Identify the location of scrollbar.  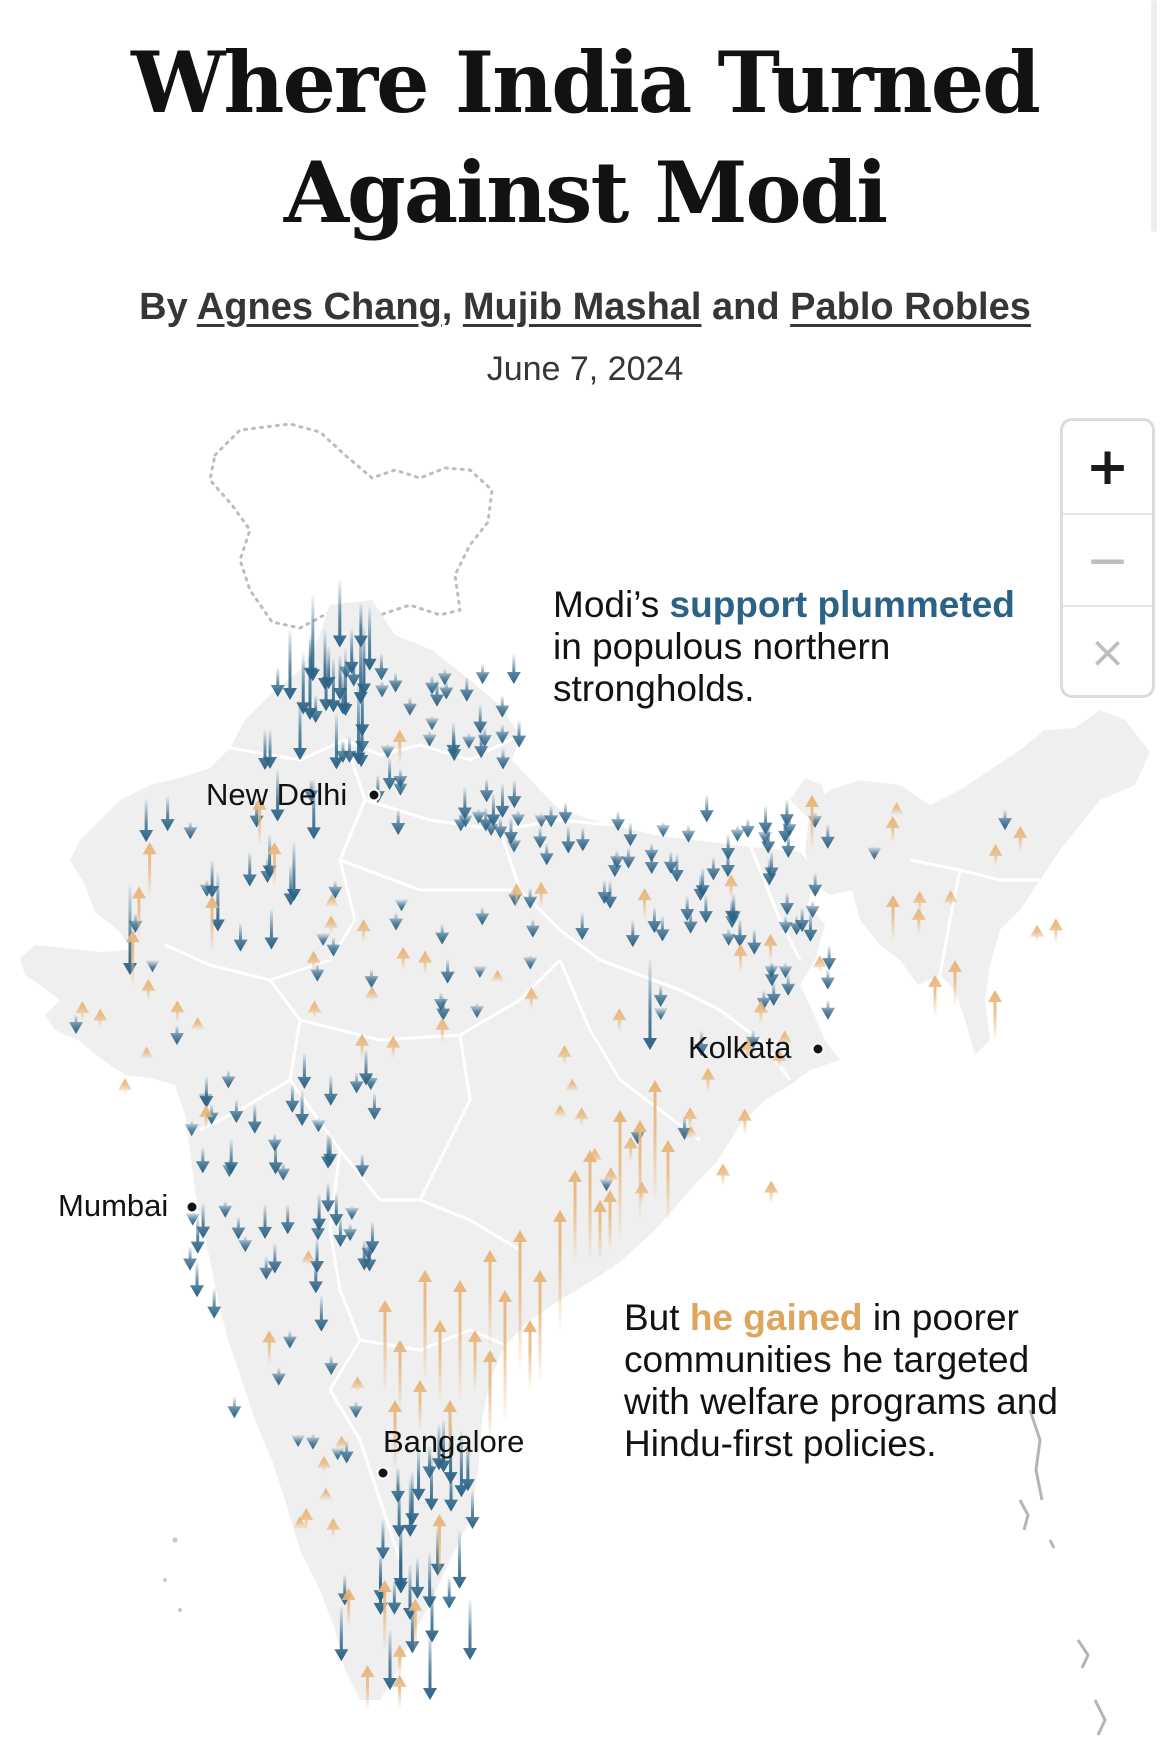
(1154, 116).